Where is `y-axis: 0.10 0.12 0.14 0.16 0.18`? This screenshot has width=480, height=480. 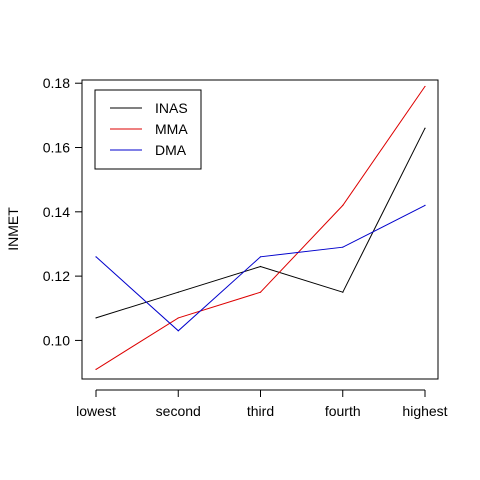
y-axis: 0.10 0.12 0.14 0.16 0.18 is located at coordinates (63, 211).